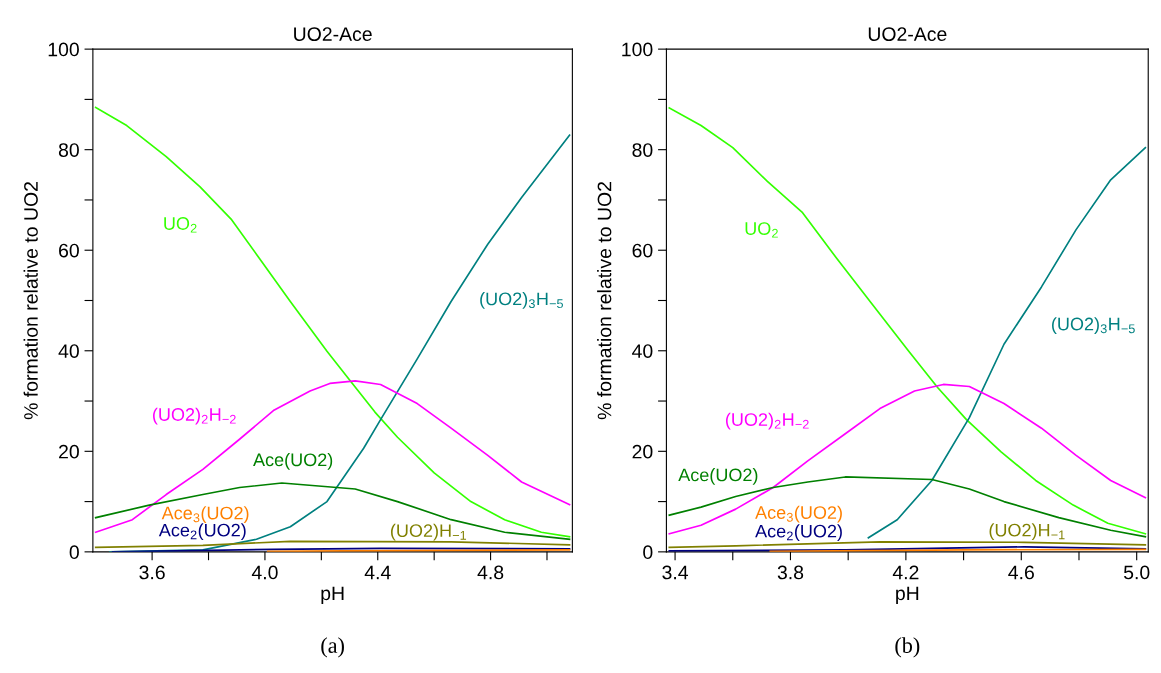  I want to click on x-tick-label: 4.0, so click(264, 572).